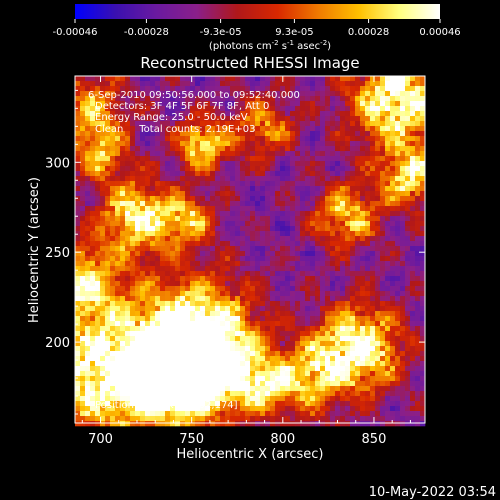  I want to click on colorbar-unit-prefix: (photons cm, so click(240, 46).